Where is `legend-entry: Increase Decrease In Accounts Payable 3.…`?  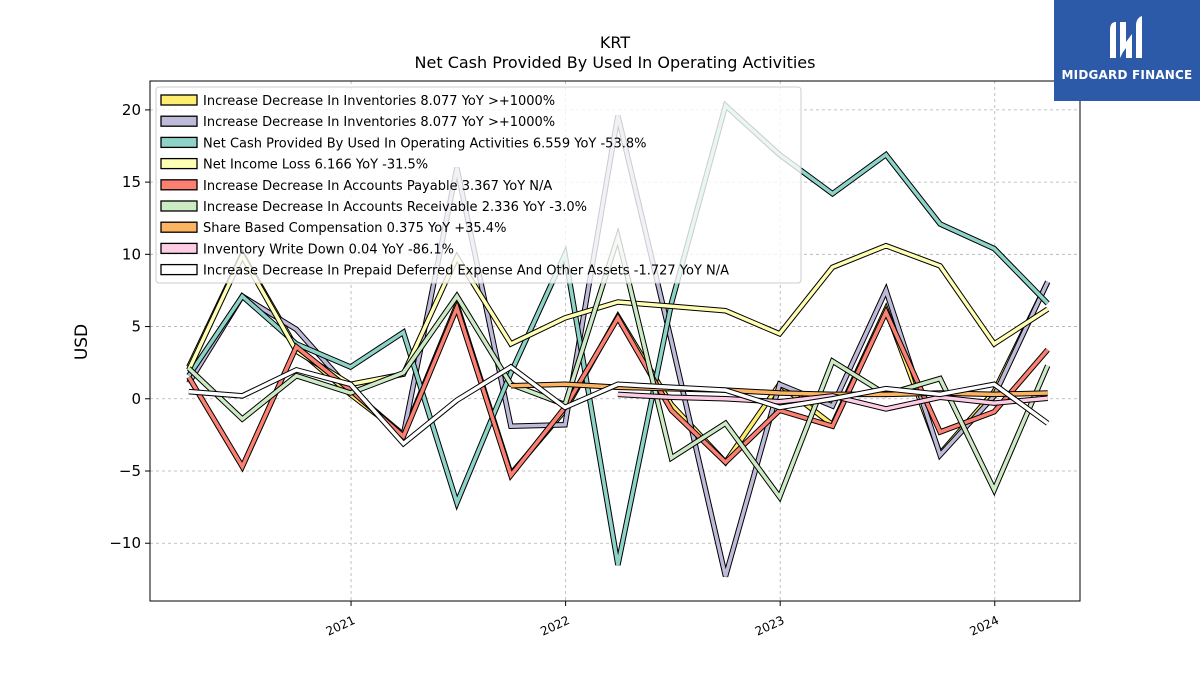
legend-entry: Increase Decrease In Accounts Payable 3.… is located at coordinates (377, 186).